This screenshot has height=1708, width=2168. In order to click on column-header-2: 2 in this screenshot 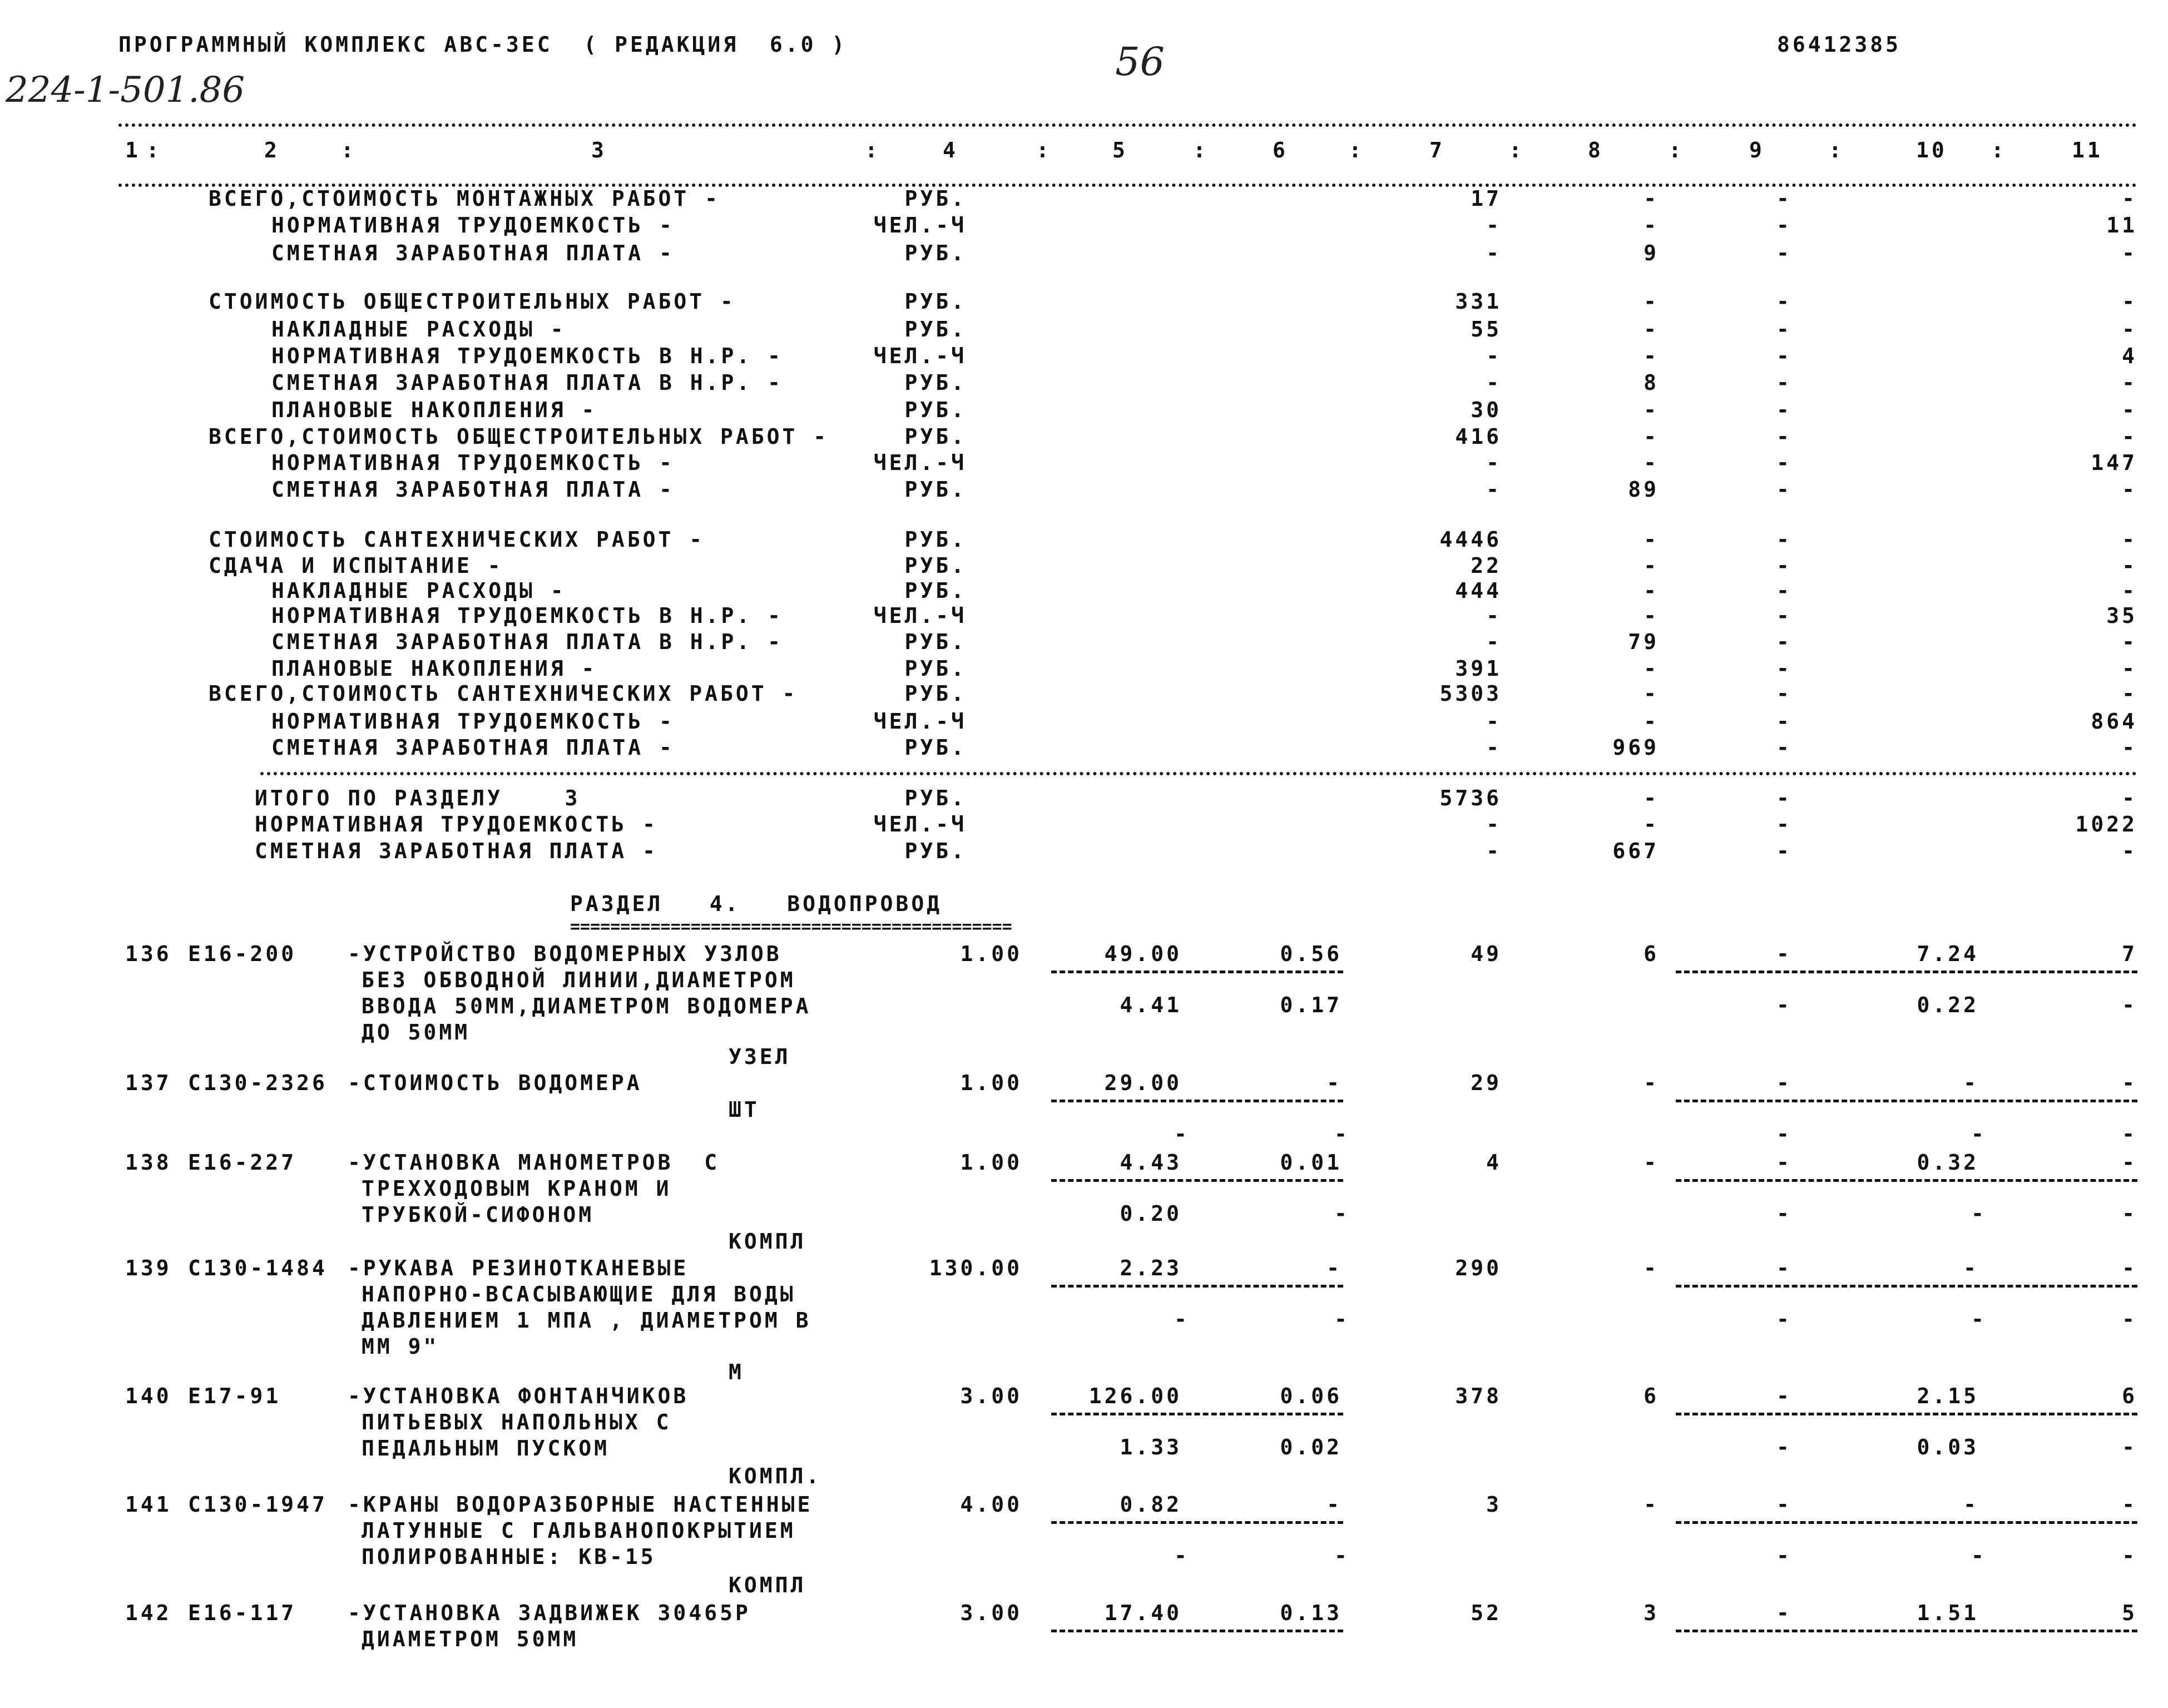, I will do `click(272, 150)`.